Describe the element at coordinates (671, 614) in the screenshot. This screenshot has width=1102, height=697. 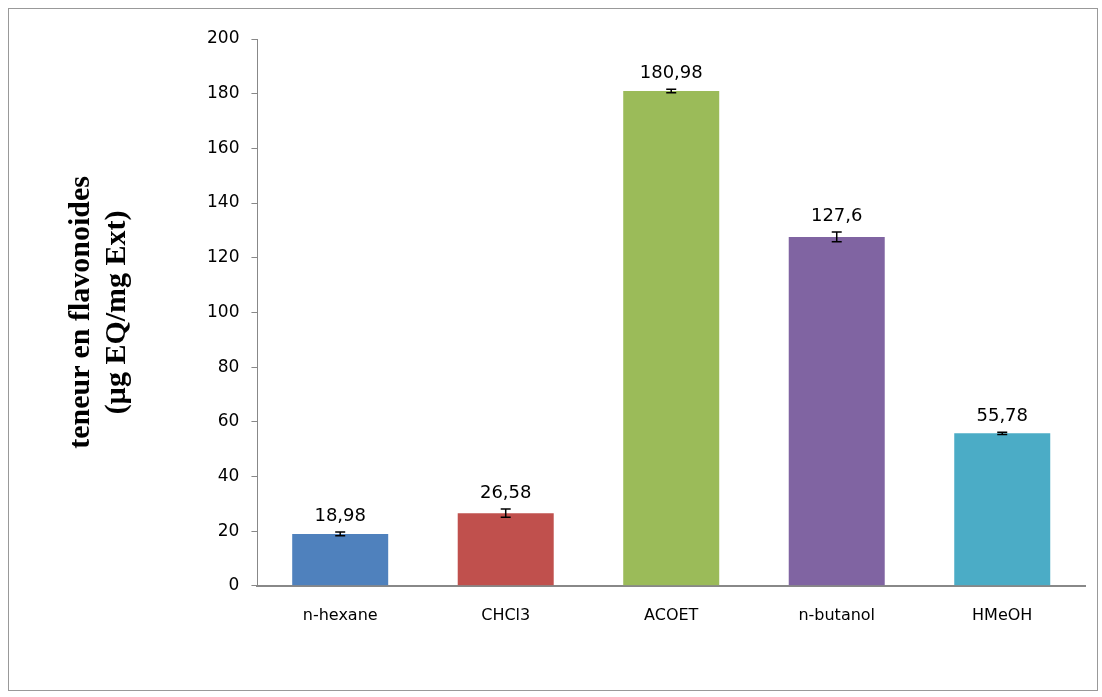
I see `x-tick-label: ACOET` at that location.